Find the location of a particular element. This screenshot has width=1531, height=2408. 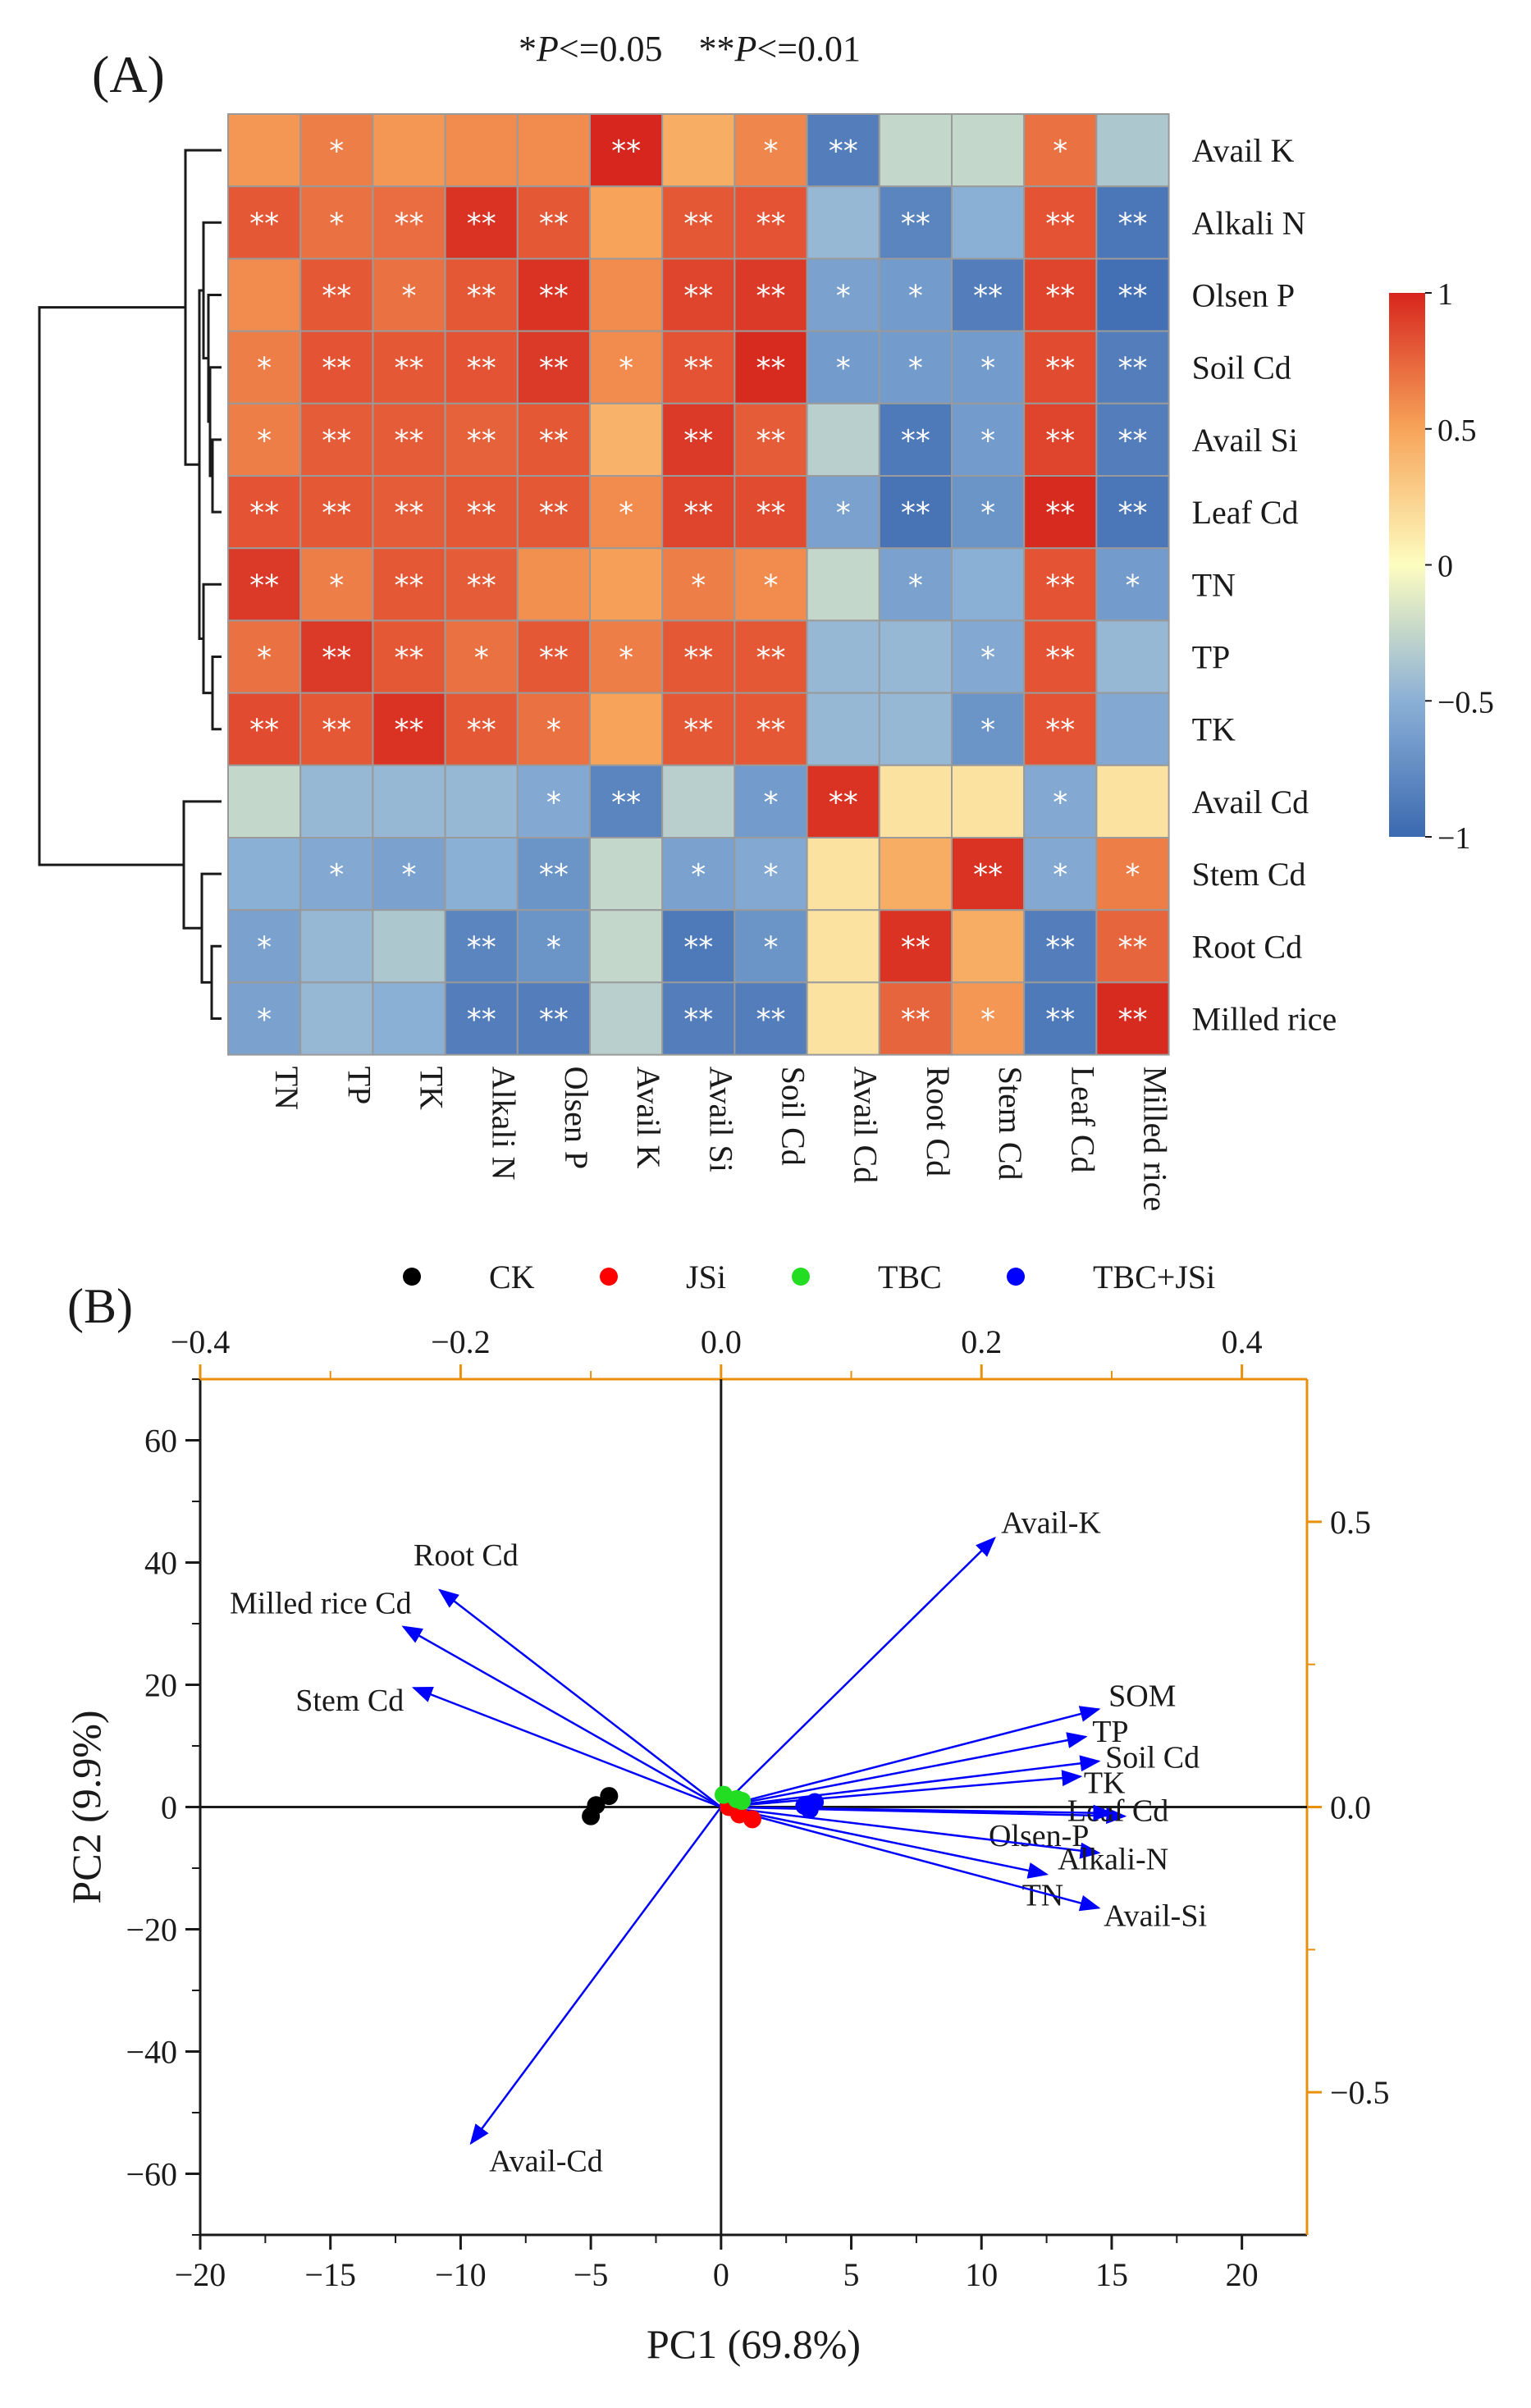

heatmap-row-label: Avail K is located at coordinates (1243, 150).